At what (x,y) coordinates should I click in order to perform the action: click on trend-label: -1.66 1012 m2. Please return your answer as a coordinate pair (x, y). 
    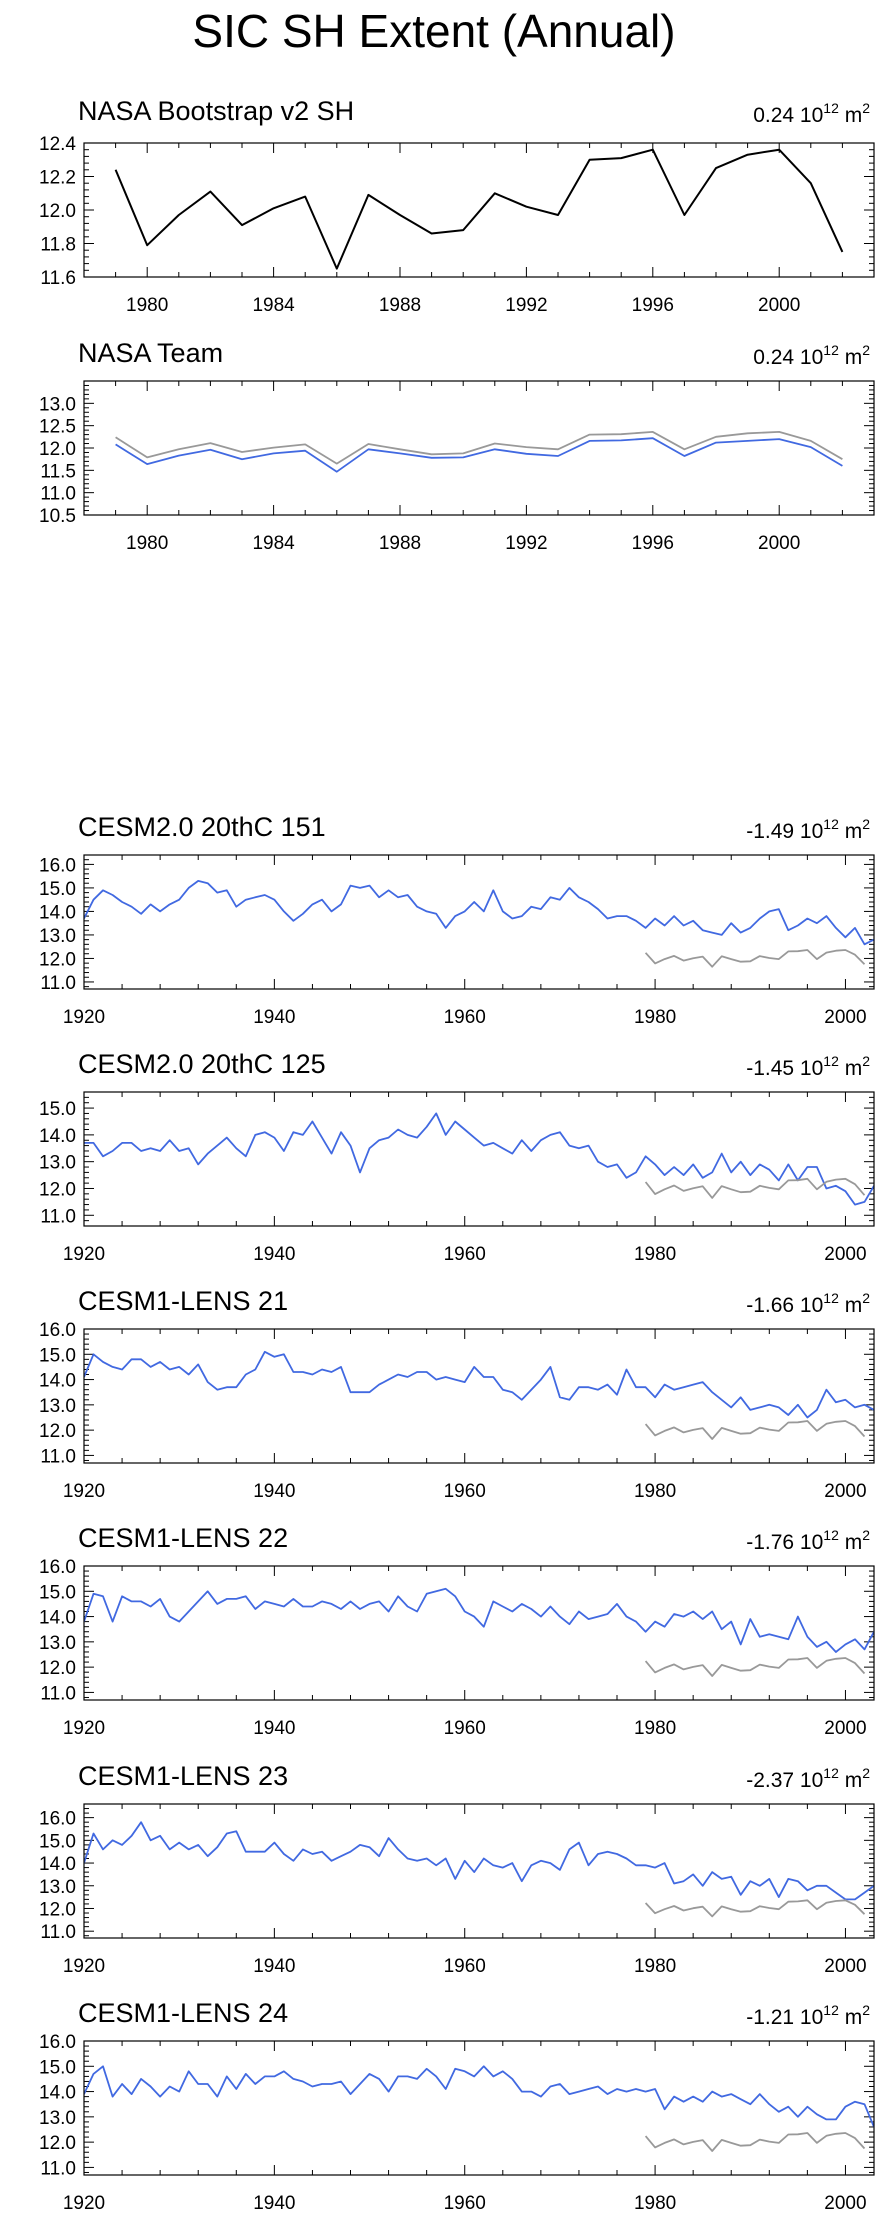
    Looking at the image, I should click on (808, 1303).